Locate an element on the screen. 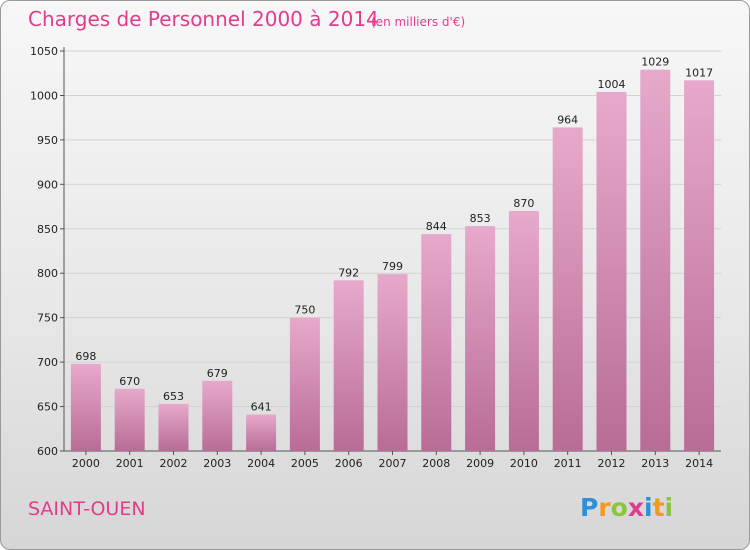 The image size is (750, 550). x-tick-label-2006: 2006 is located at coordinates (349, 463).